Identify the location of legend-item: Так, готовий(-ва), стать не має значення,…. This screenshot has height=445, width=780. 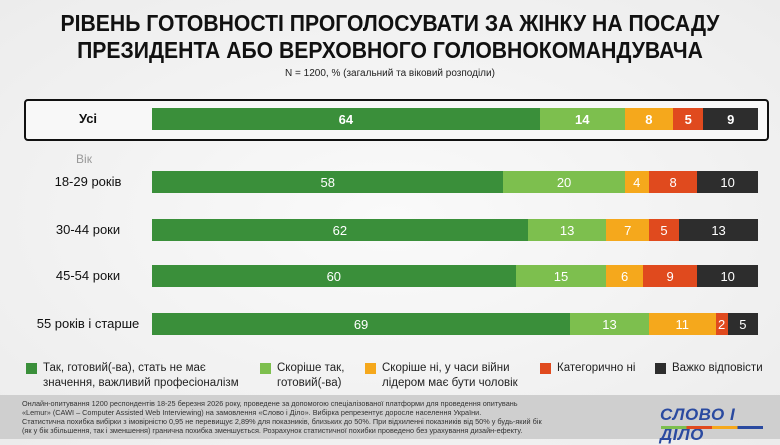
(132, 376).